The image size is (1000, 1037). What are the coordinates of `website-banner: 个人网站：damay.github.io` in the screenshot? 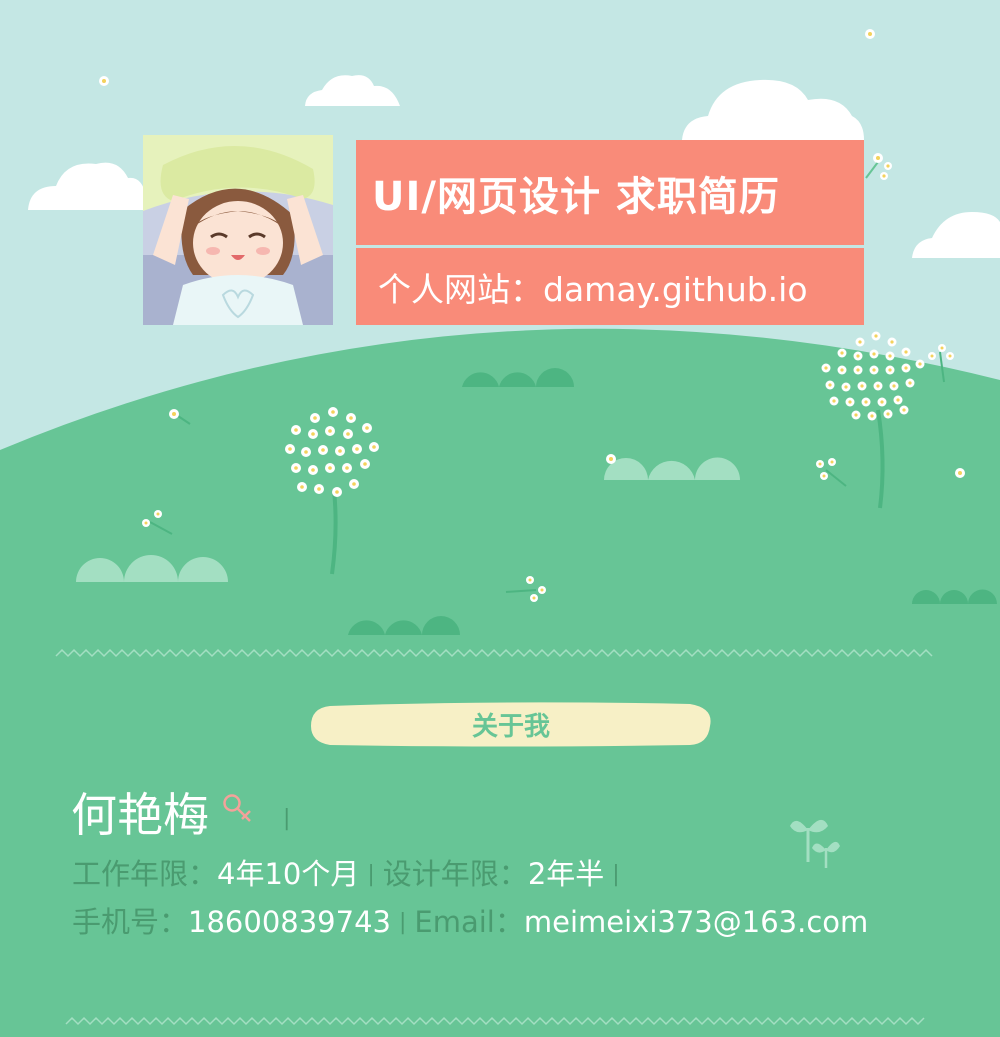 It's located at (610, 286).